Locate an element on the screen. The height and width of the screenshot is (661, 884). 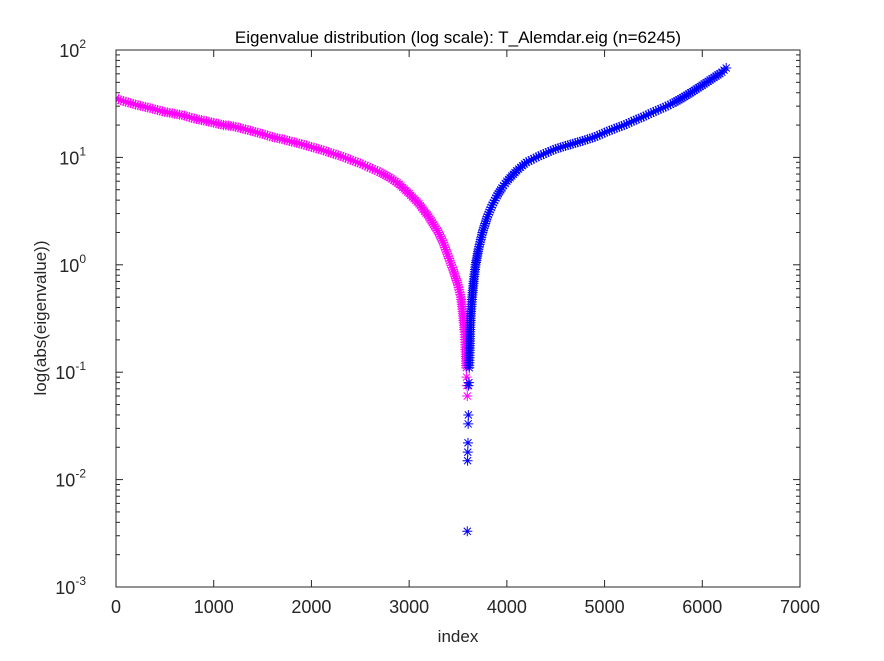
x-tick-label: 3000 is located at coordinates (409, 607).